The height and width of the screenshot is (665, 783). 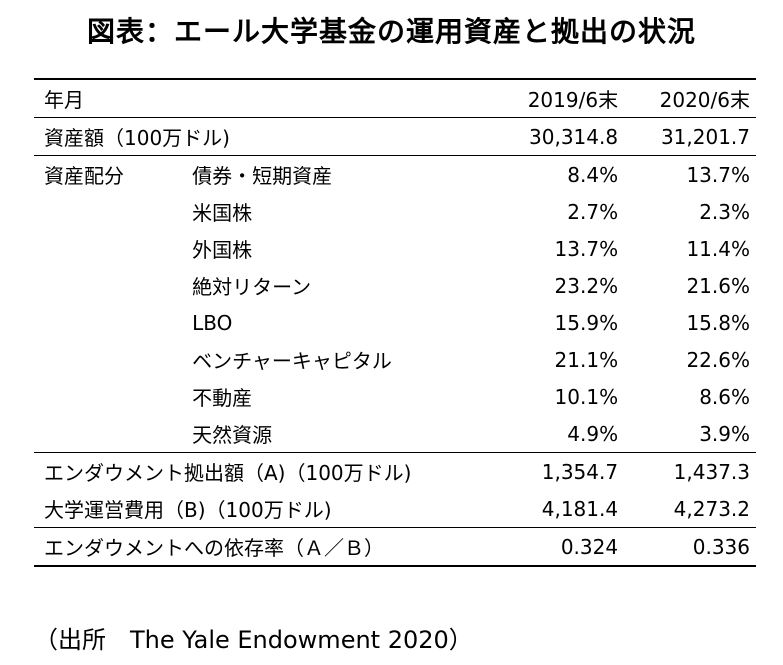 What do you see at coordinates (690, 471) in the screenshot?
I see `endowment-2020: 1,437.3` at bounding box center [690, 471].